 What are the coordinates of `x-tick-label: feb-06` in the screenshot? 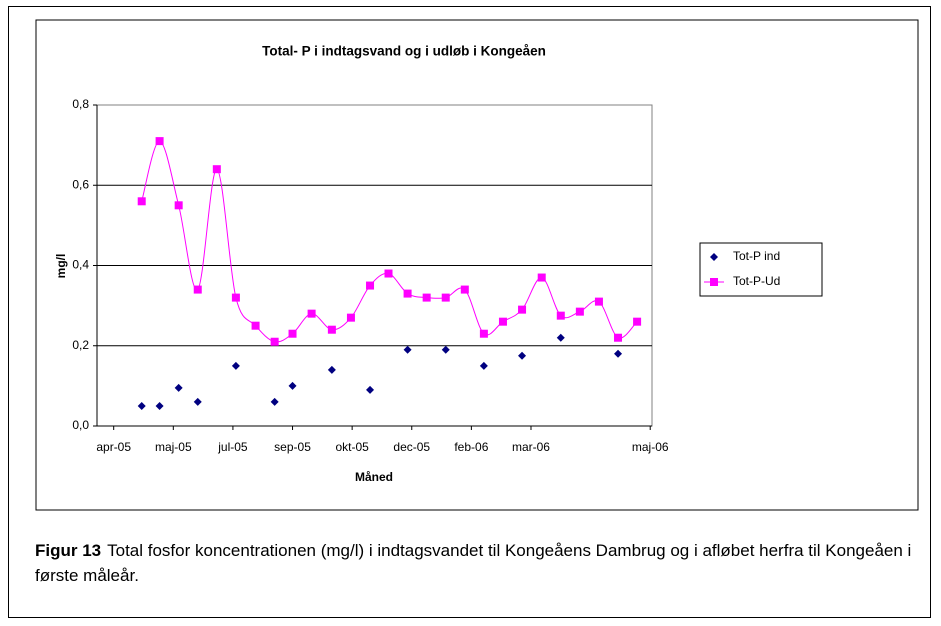 It's located at (471, 447).